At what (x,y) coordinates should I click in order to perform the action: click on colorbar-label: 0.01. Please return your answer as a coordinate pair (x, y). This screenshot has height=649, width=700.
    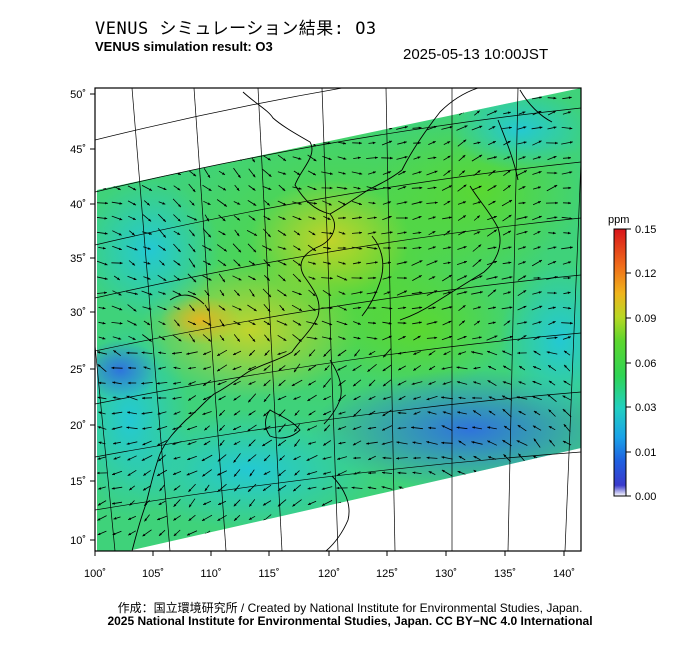
    Looking at the image, I should click on (645, 453).